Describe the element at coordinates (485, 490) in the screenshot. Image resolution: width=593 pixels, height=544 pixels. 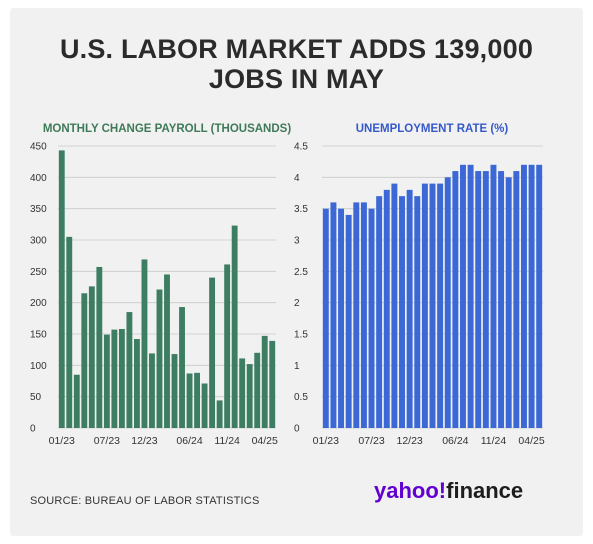
I see `logo-finance: finance` at that location.